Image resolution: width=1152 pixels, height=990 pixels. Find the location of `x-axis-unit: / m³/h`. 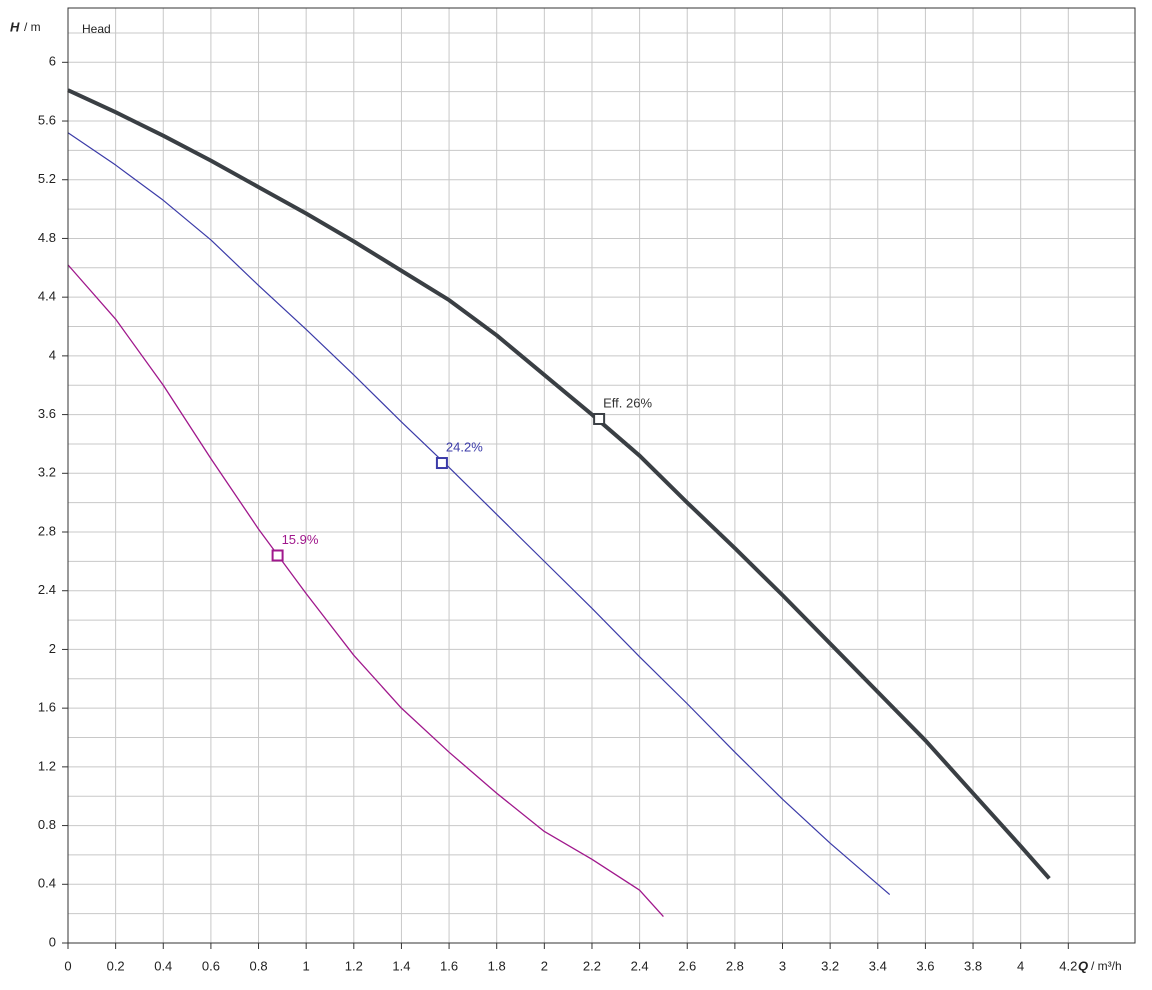

x-axis-unit: / m³/h is located at coordinates (1106, 966).